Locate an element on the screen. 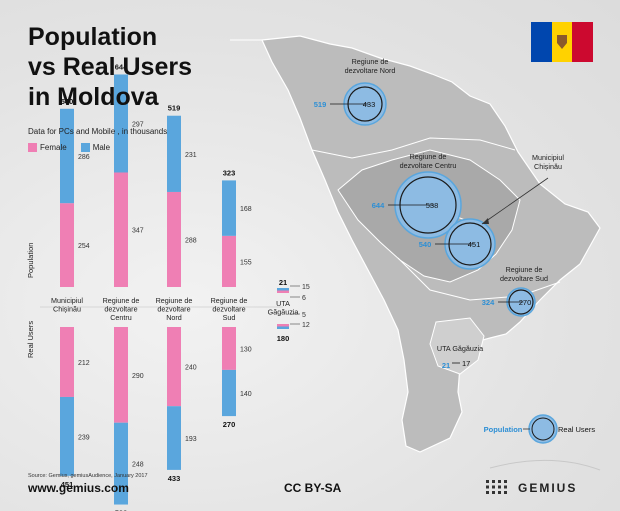 This screenshot has height=511, width=620. chart-legend: Female Male is located at coordinates (69, 148).